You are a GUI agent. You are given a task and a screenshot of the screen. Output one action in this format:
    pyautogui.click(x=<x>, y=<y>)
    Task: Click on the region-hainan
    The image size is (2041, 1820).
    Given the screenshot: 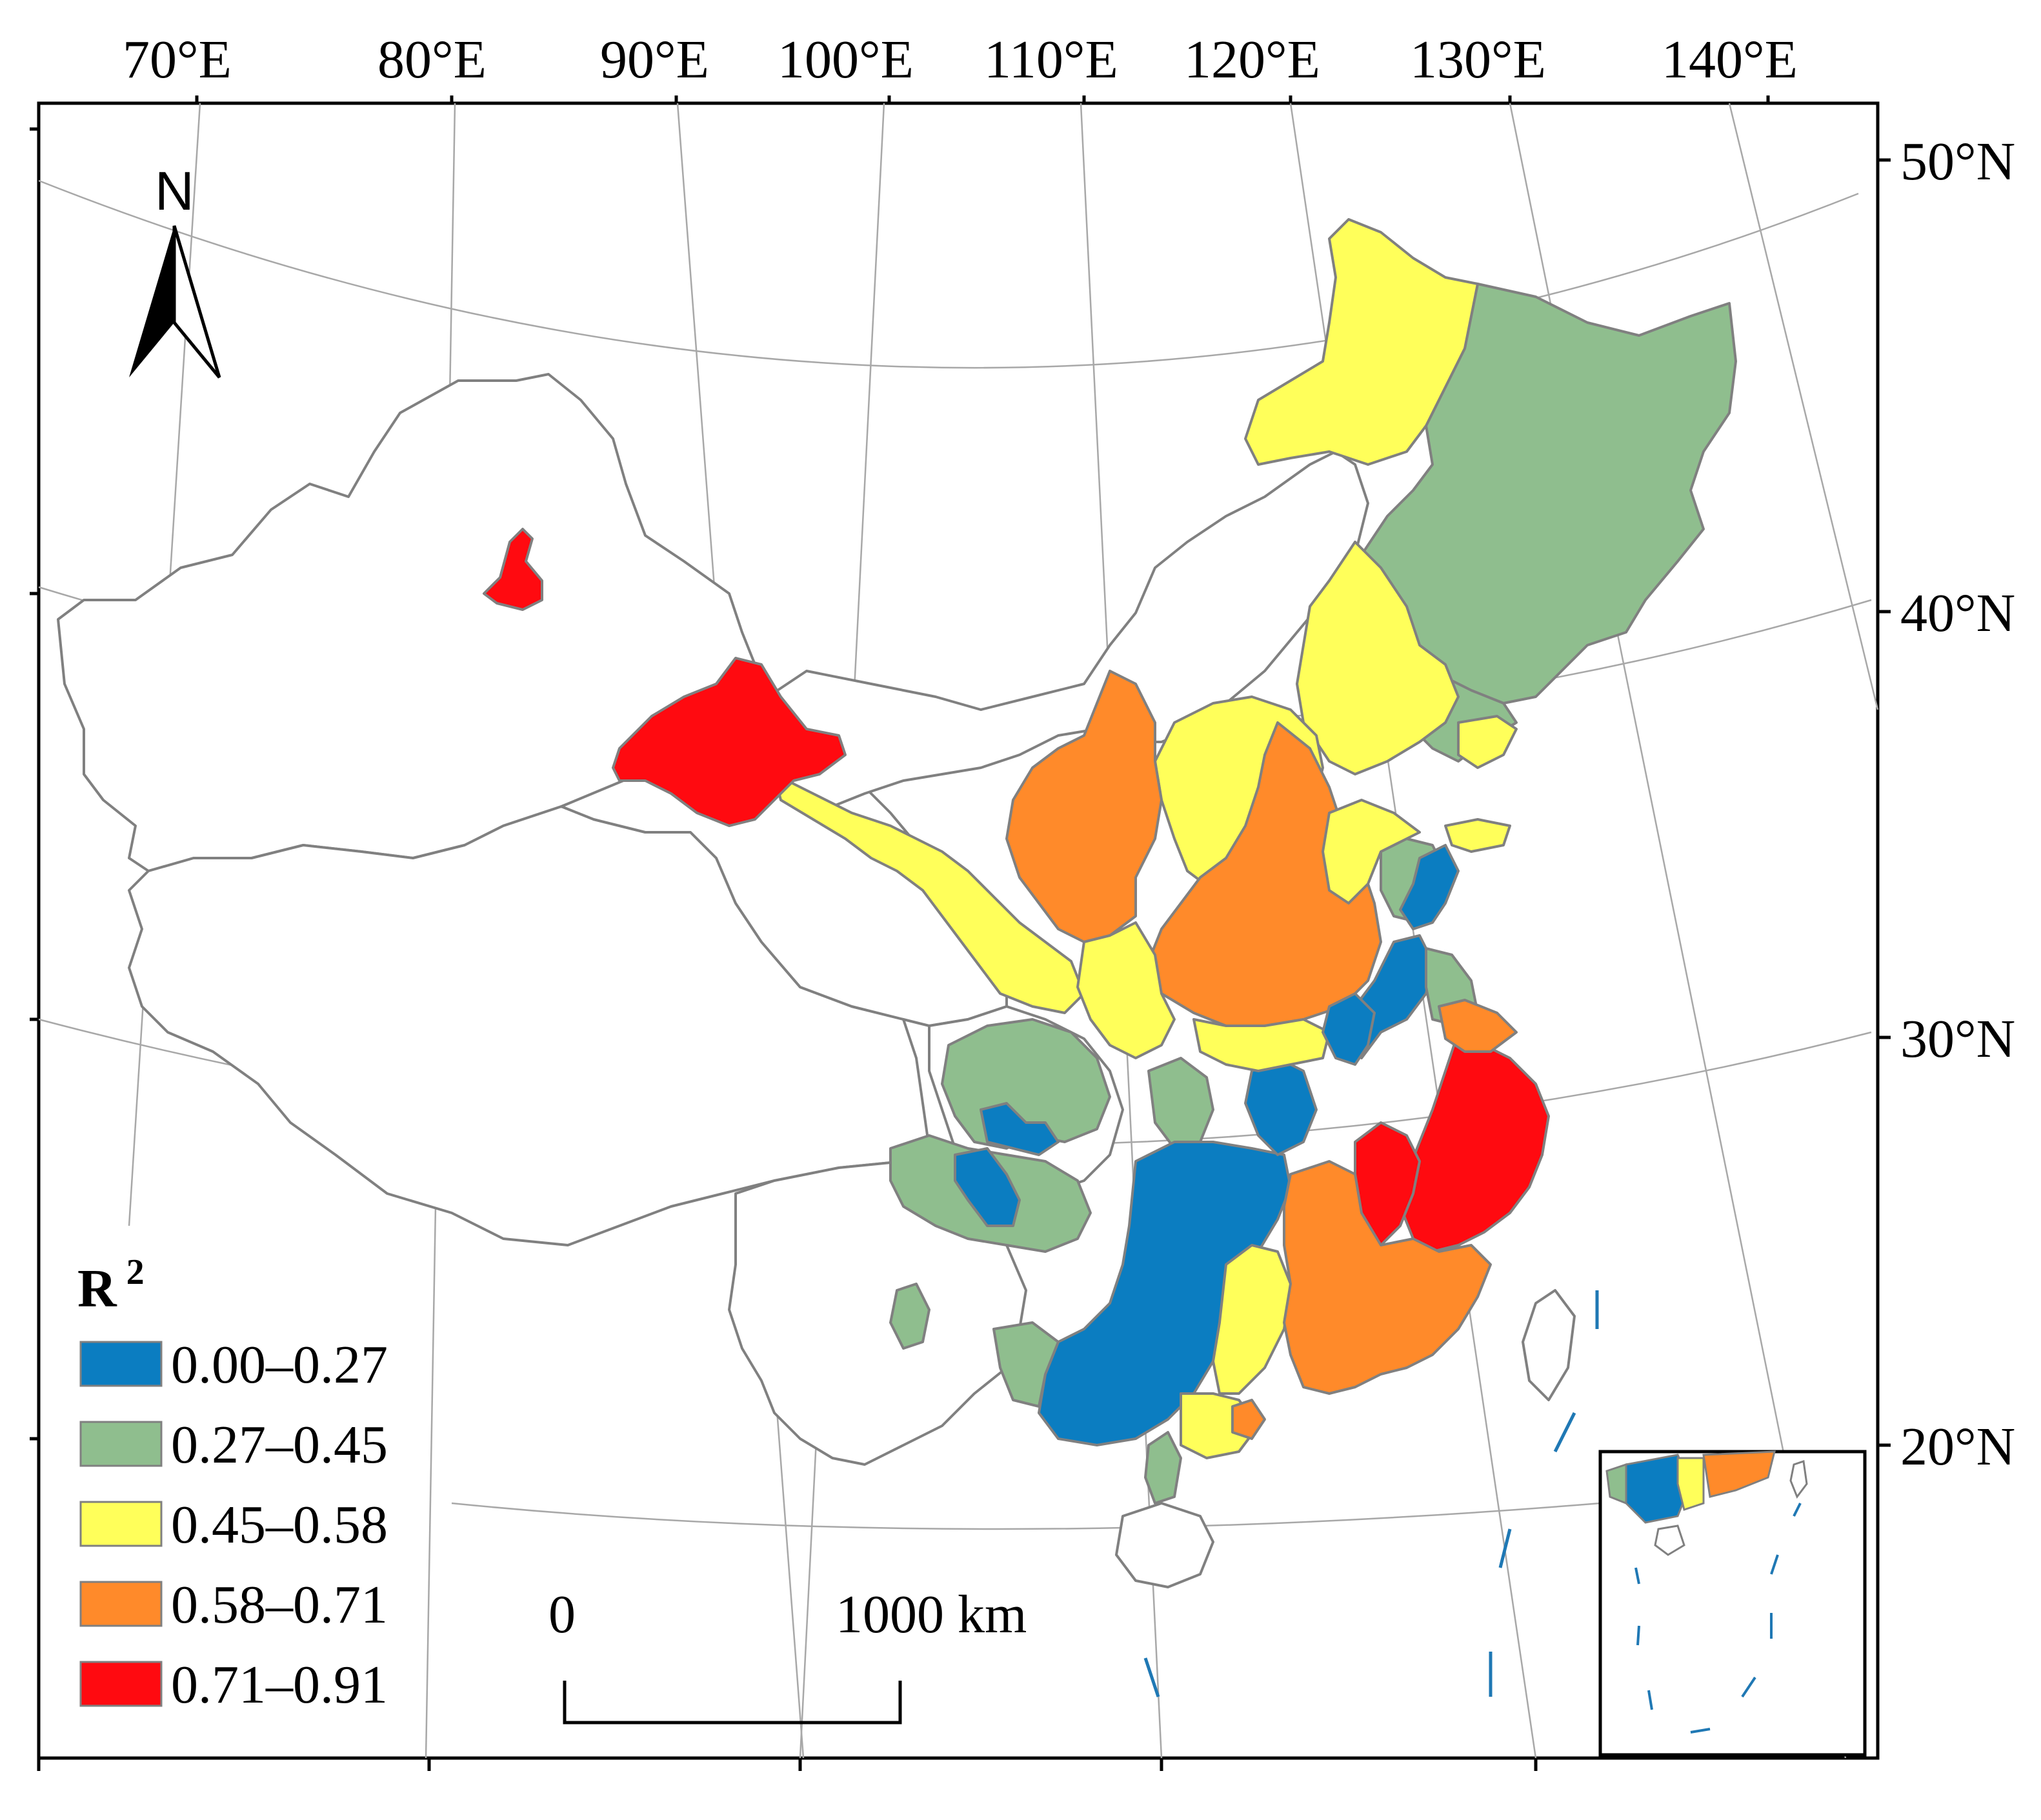 What is the action you would take?
    pyautogui.click(x=1164, y=1545)
    